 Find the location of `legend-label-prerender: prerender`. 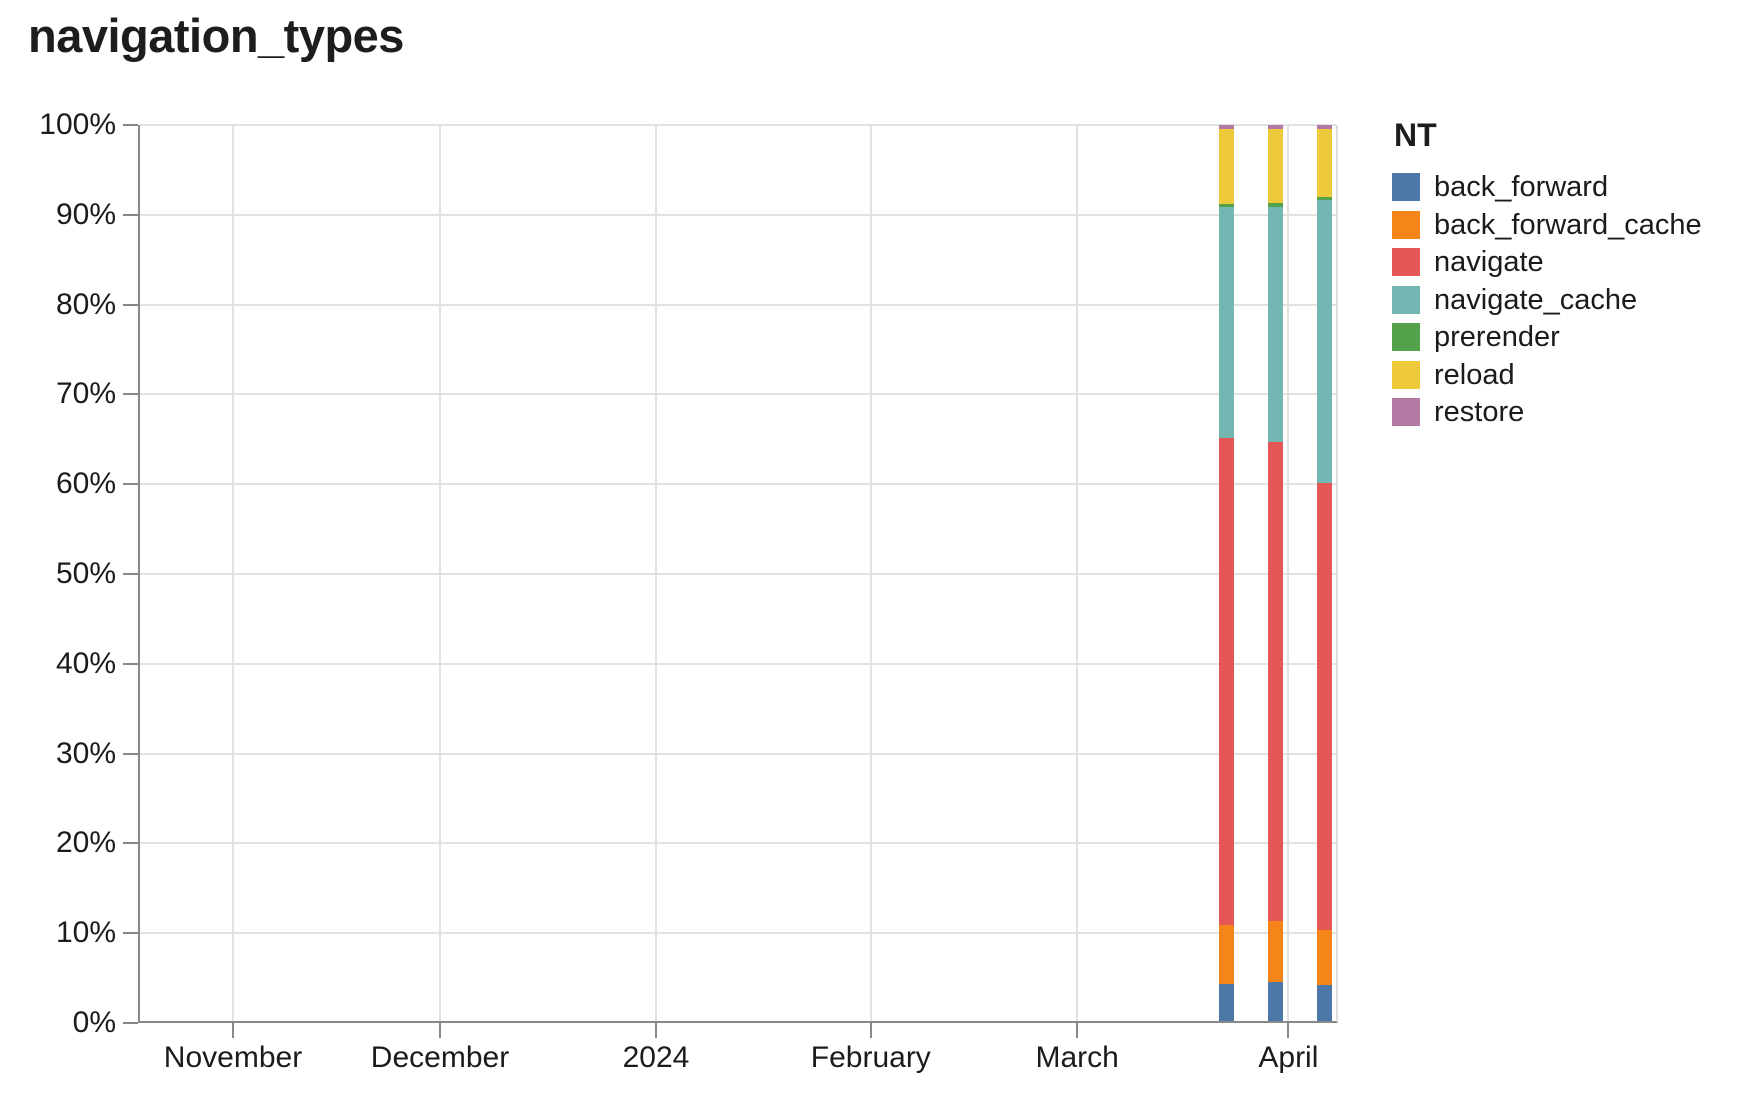

legend-label-prerender: prerender is located at coordinates (1497, 337).